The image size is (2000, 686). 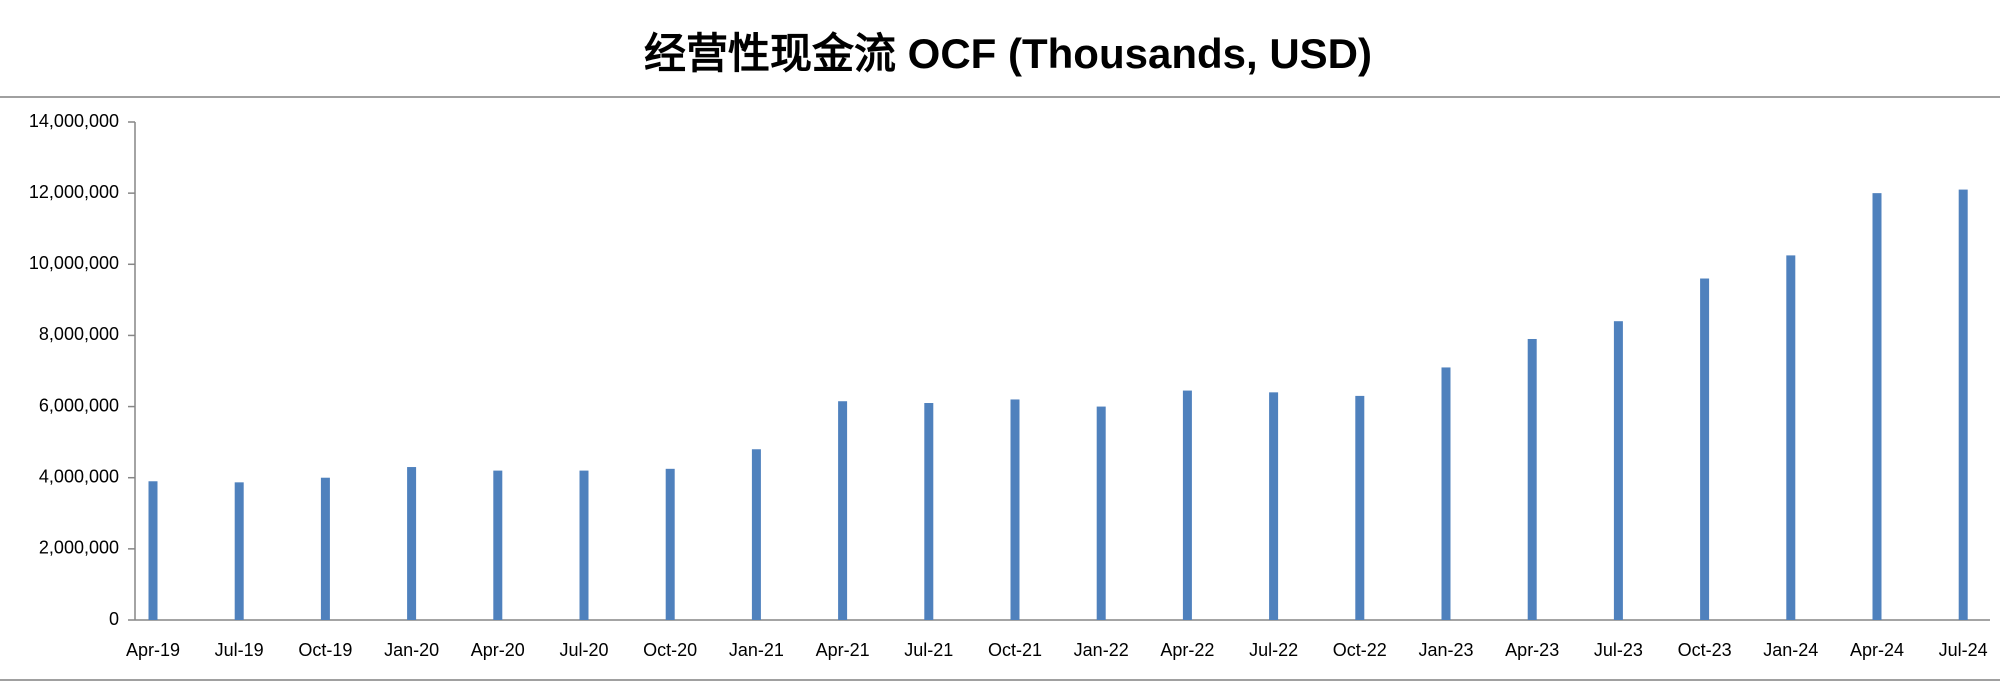 I want to click on x-tick-label: Jan-21, so click(x=756, y=650).